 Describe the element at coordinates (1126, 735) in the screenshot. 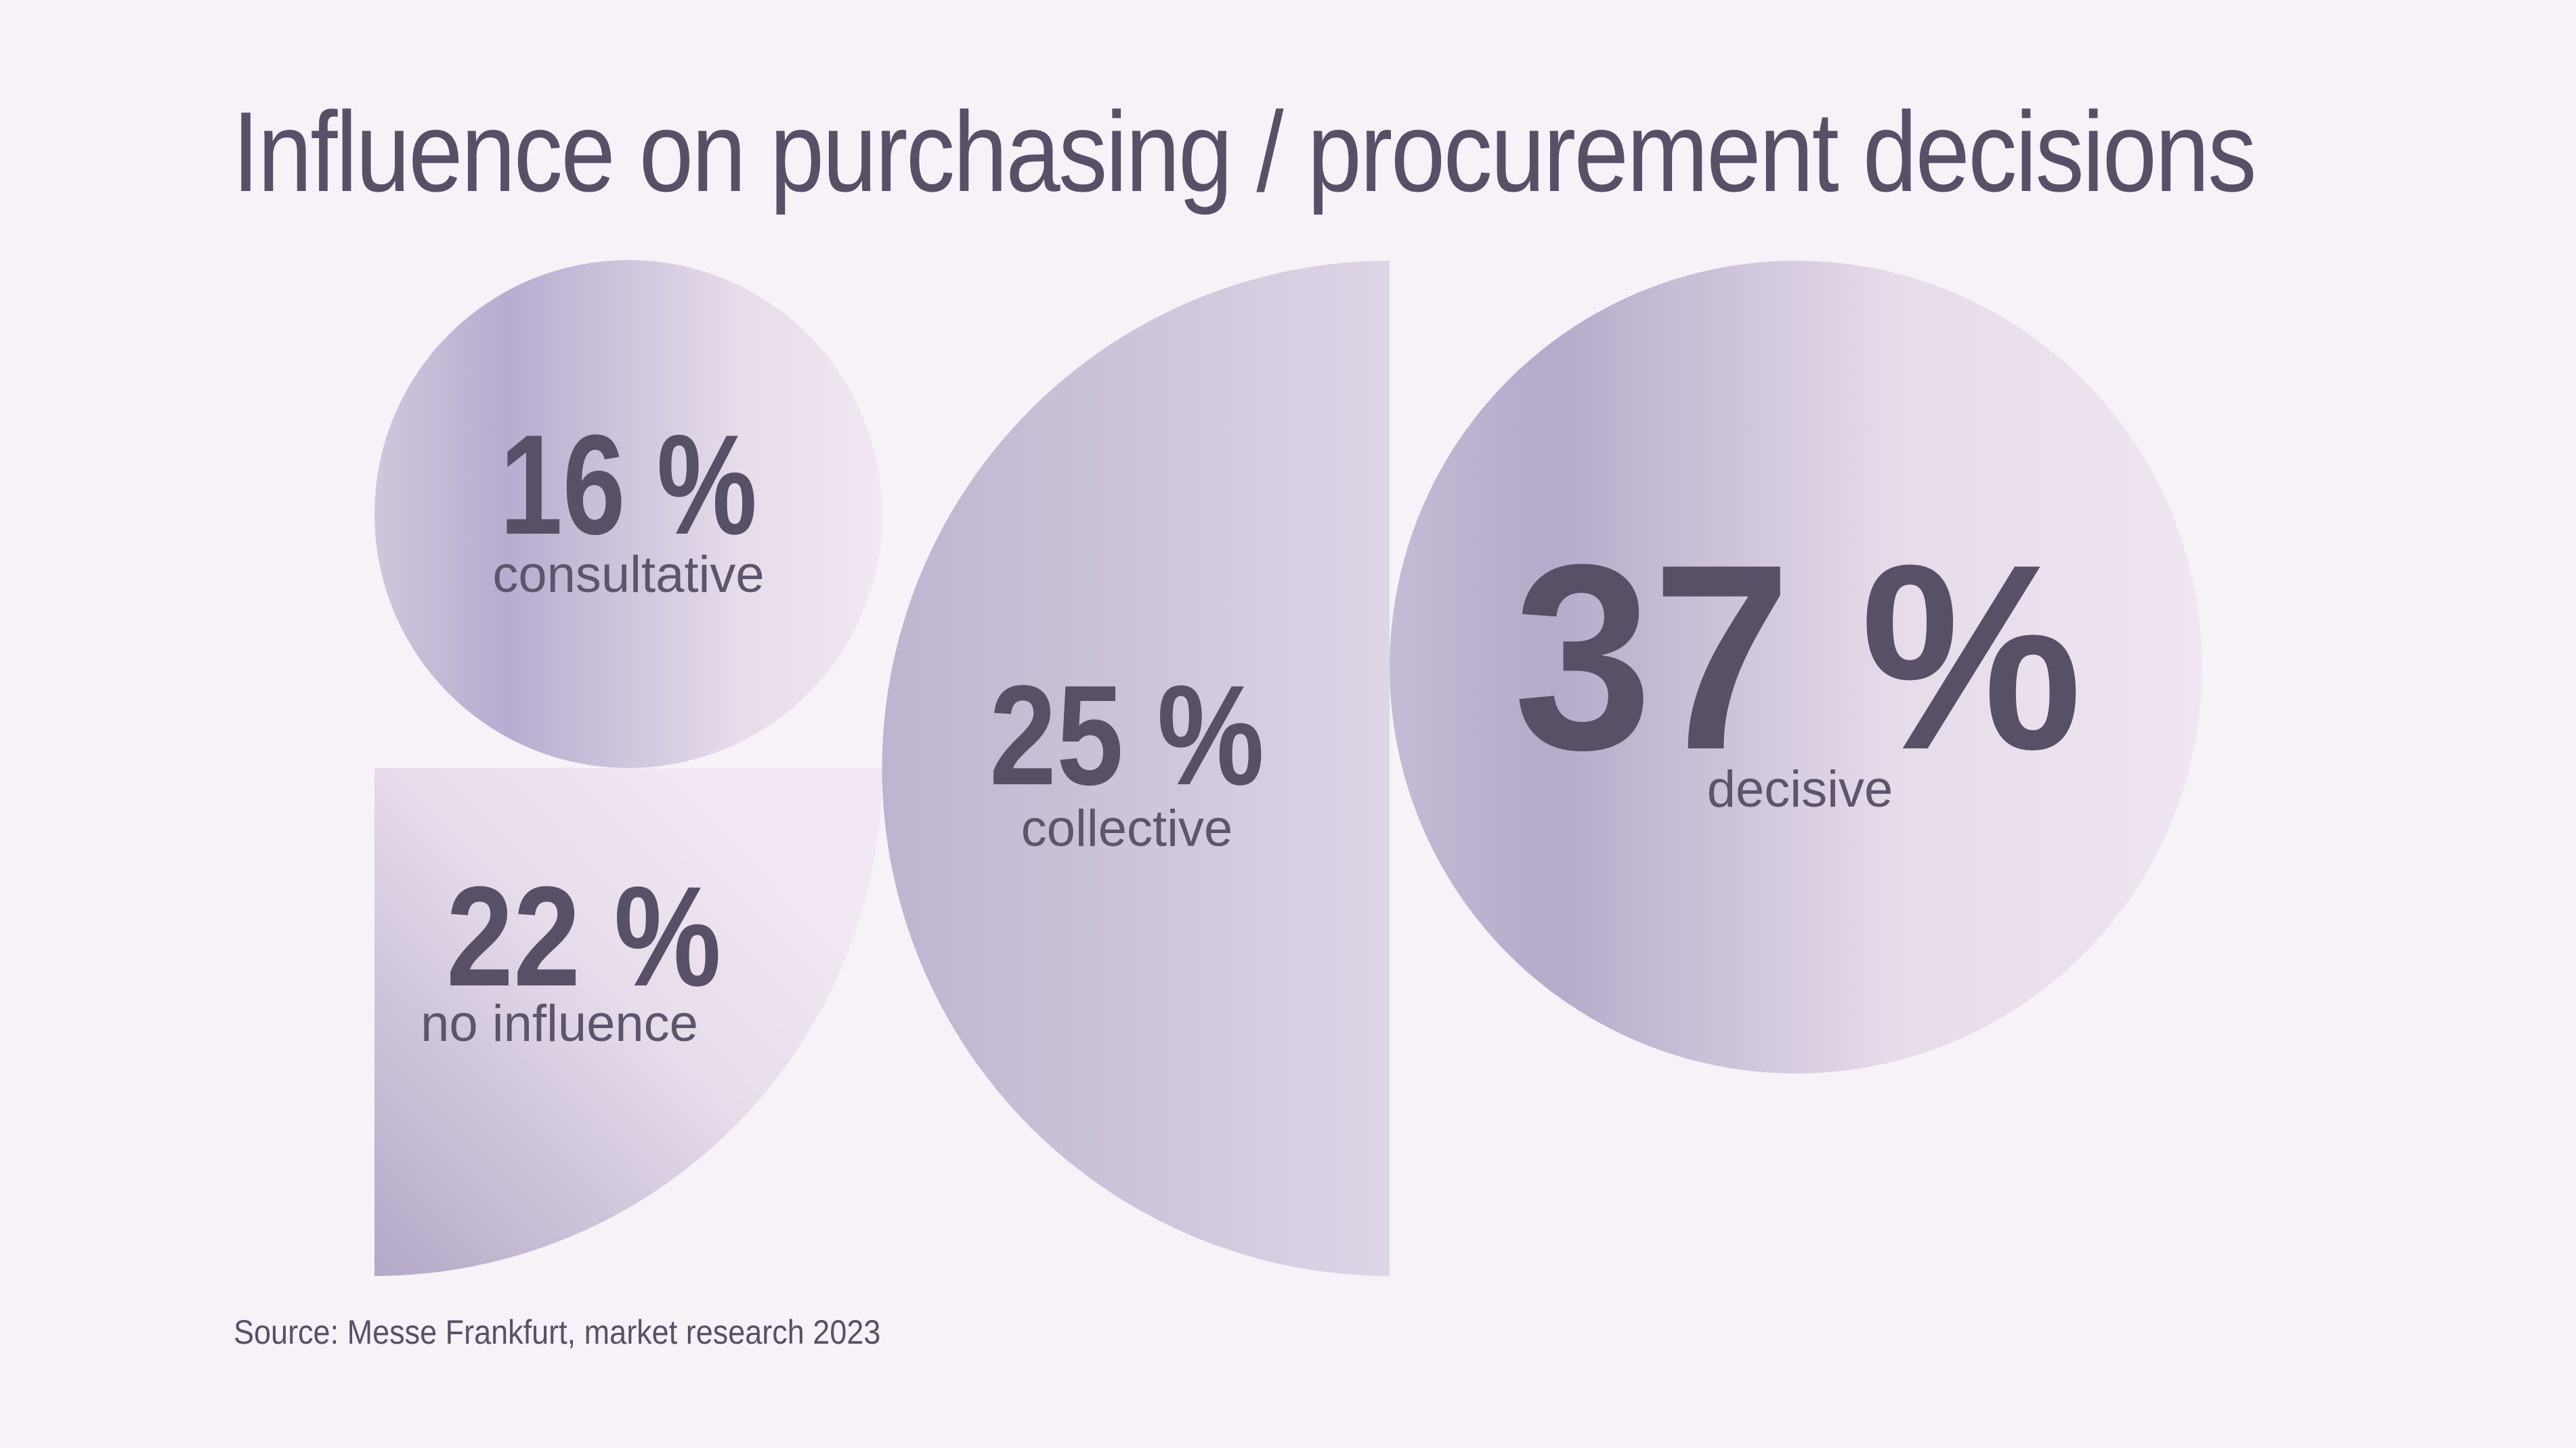

I see `value-label-collective: 25 %` at that location.